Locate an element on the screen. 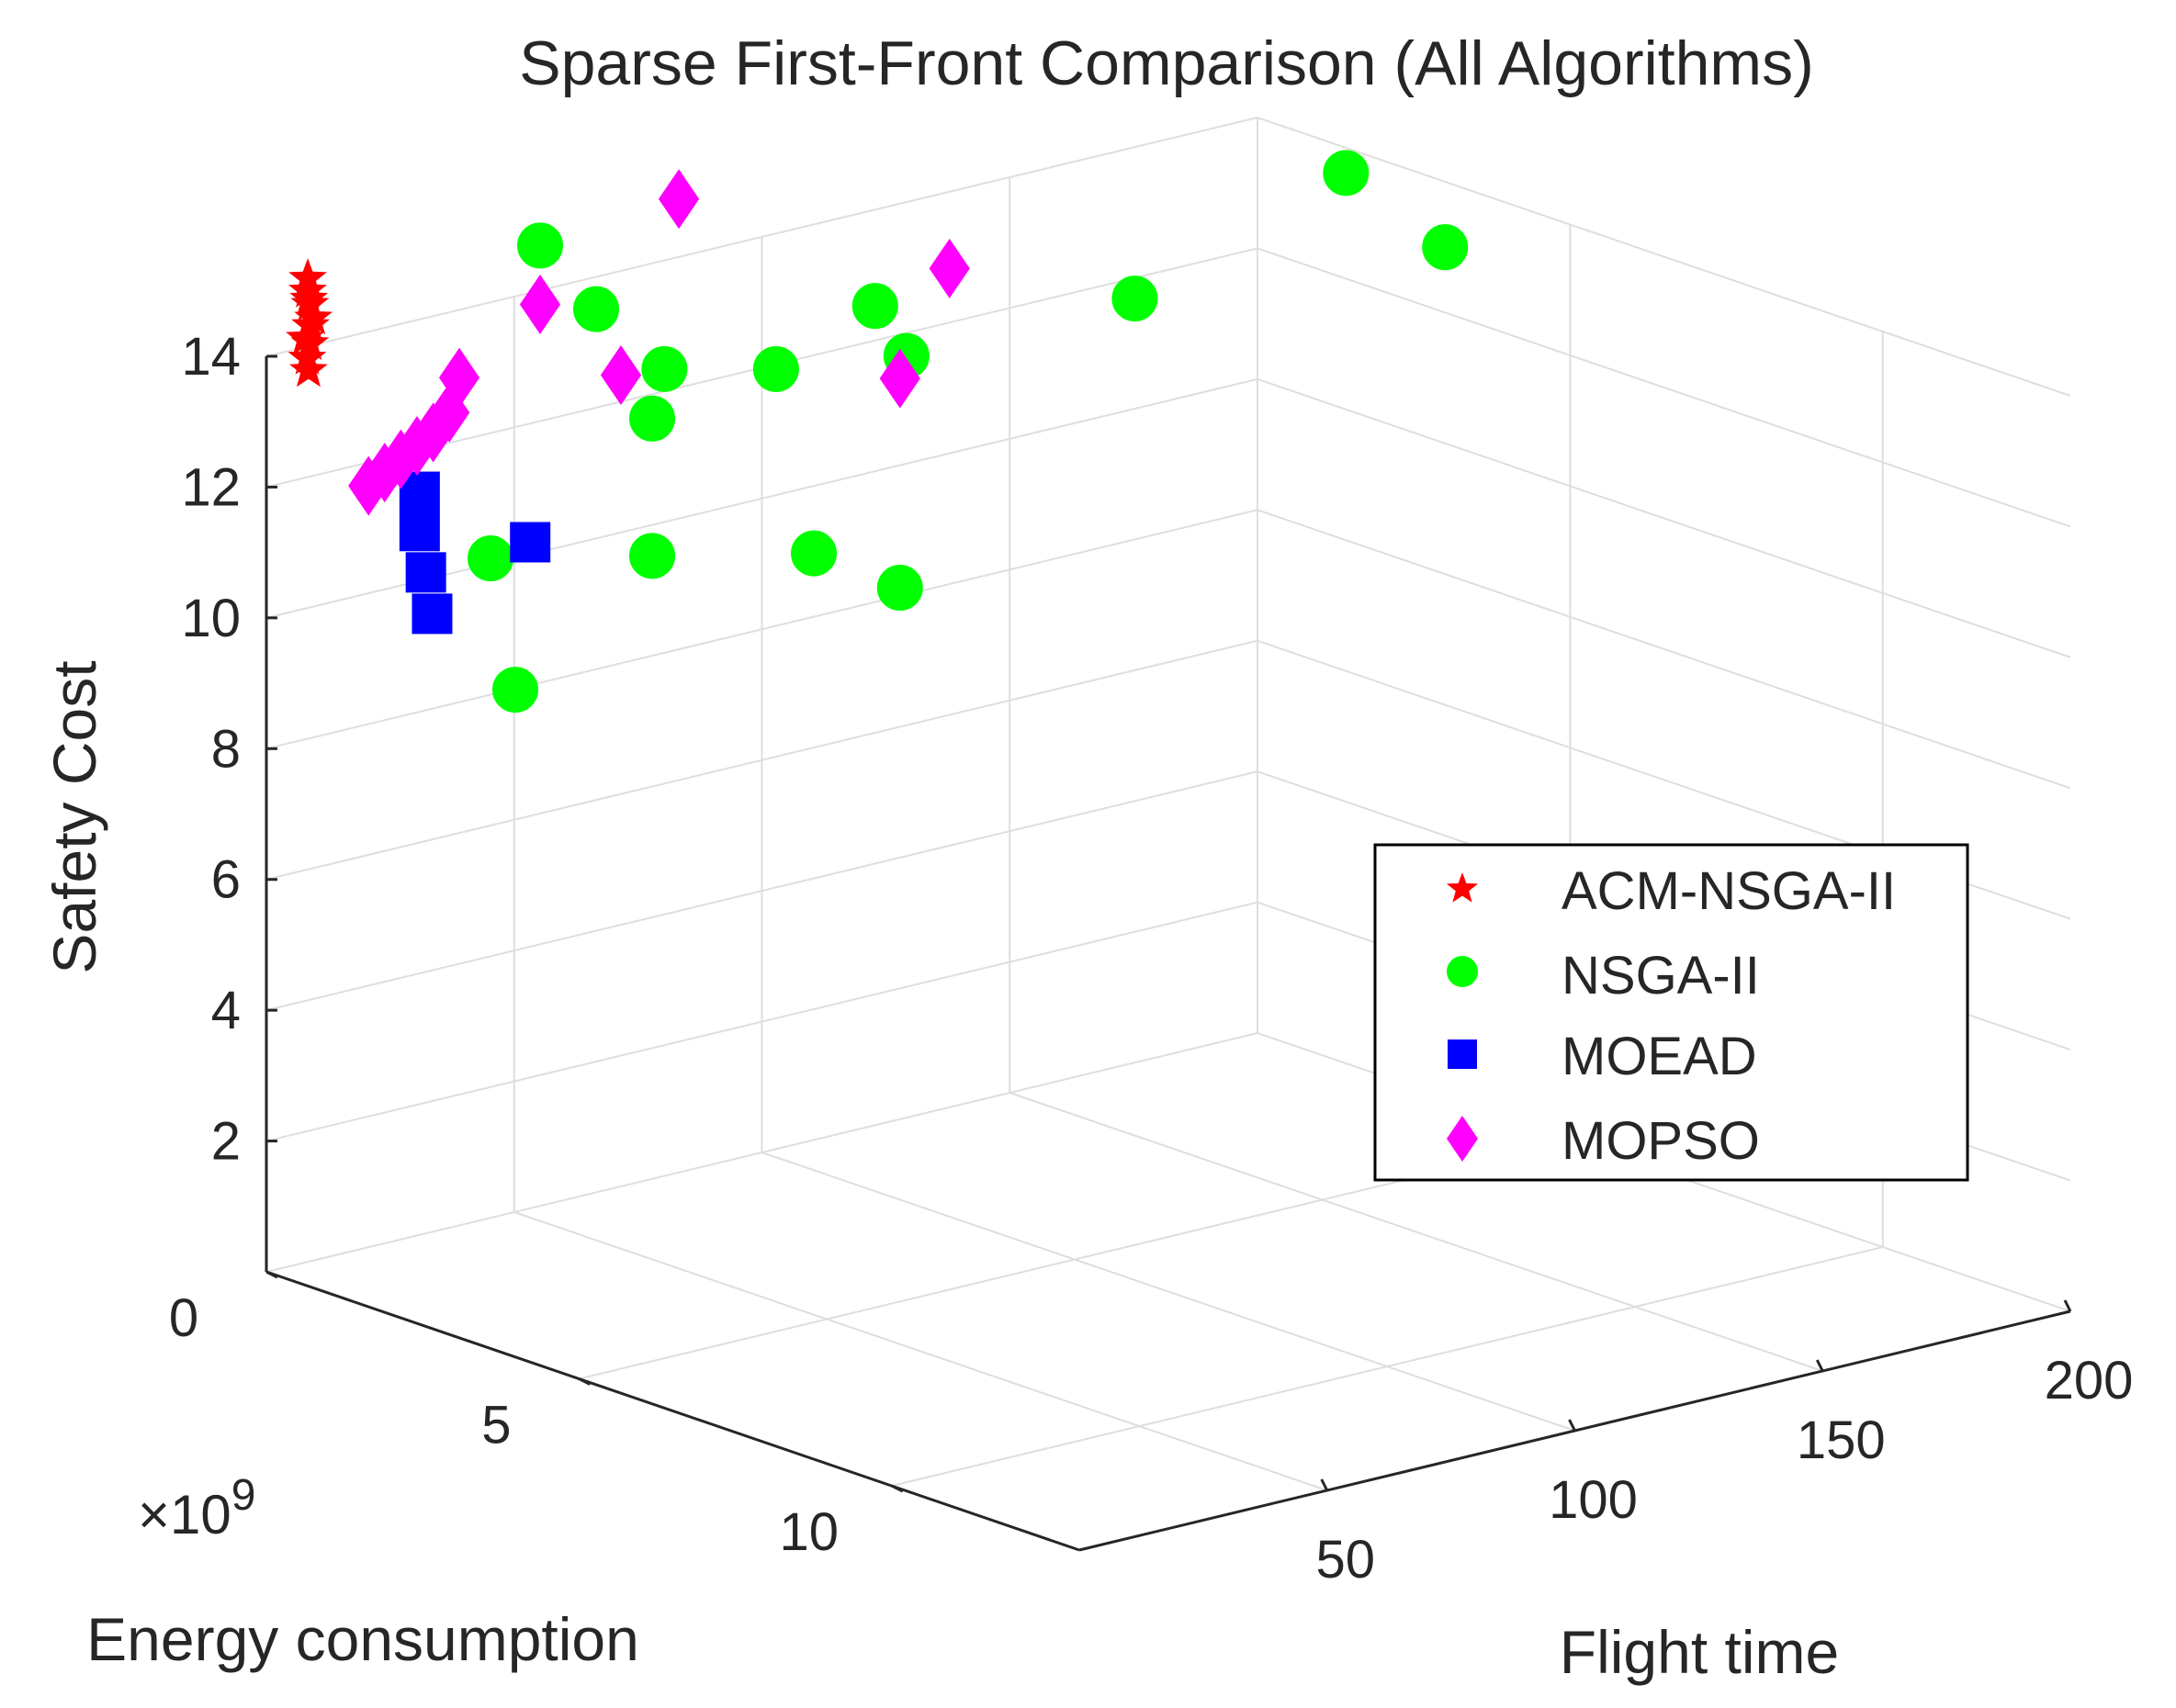 The height and width of the screenshot is (1708, 2176). z-tick-label: 10 is located at coordinates (211, 619).